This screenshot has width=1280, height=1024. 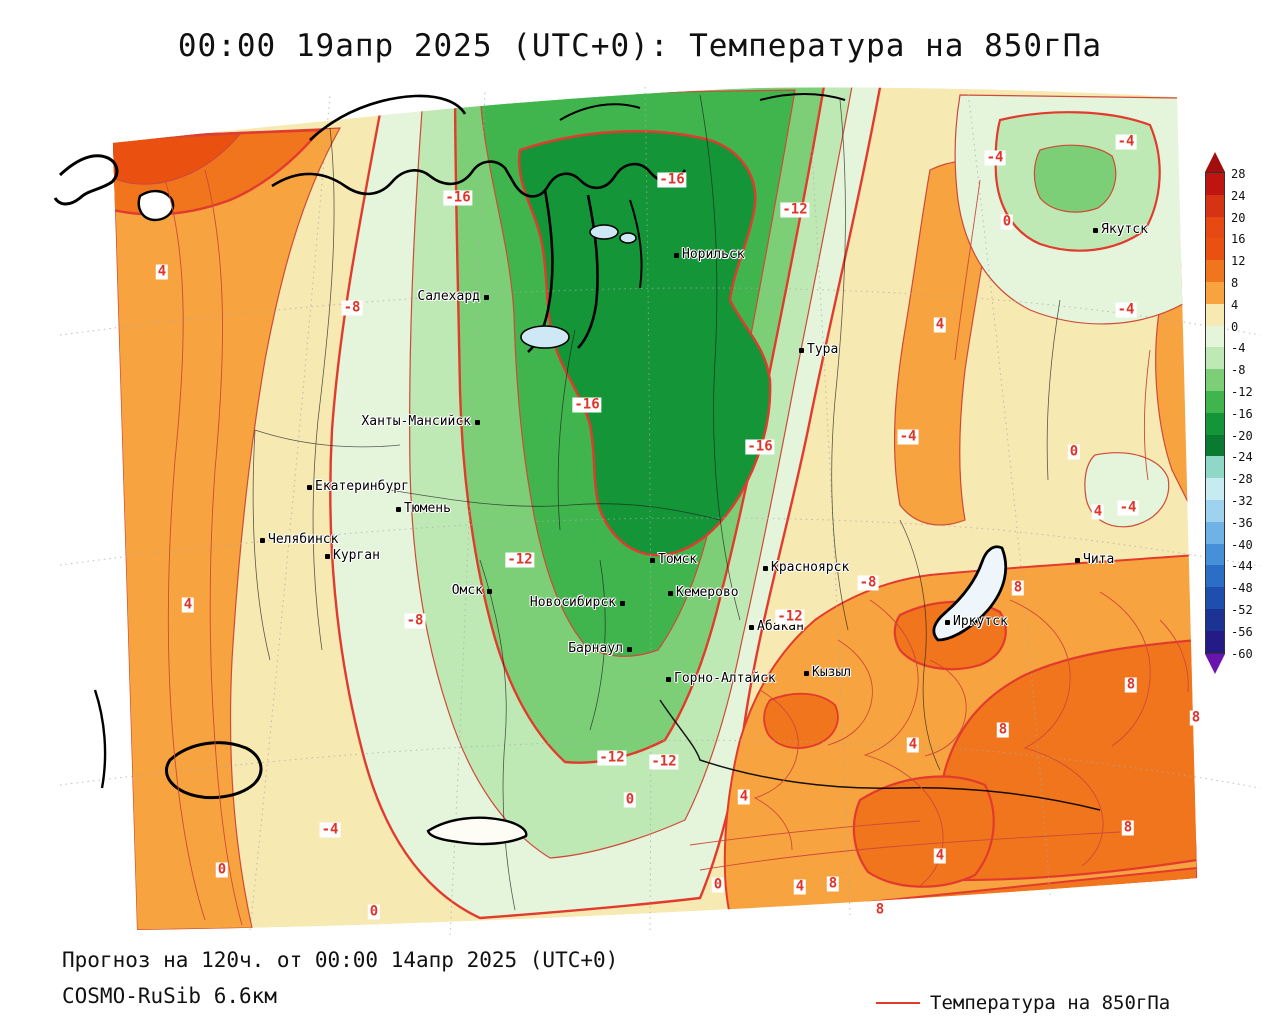 What do you see at coordinates (1242, 631) in the screenshot?
I see `colorbar-label: -56` at bounding box center [1242, 631].